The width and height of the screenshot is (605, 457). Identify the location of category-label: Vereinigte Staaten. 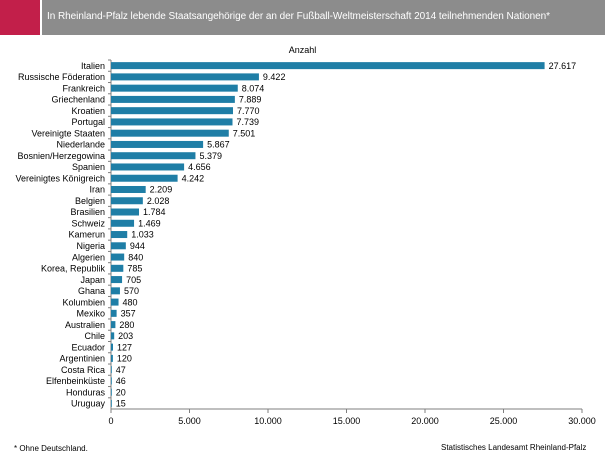
(68, 133).